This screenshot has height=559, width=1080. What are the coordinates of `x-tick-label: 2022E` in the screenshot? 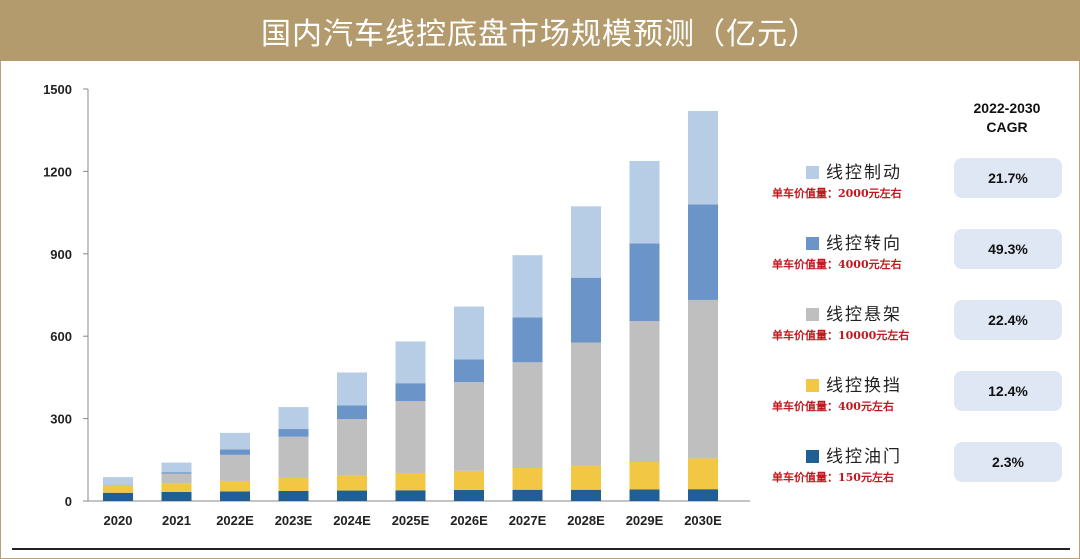 It's located at (235, 520).